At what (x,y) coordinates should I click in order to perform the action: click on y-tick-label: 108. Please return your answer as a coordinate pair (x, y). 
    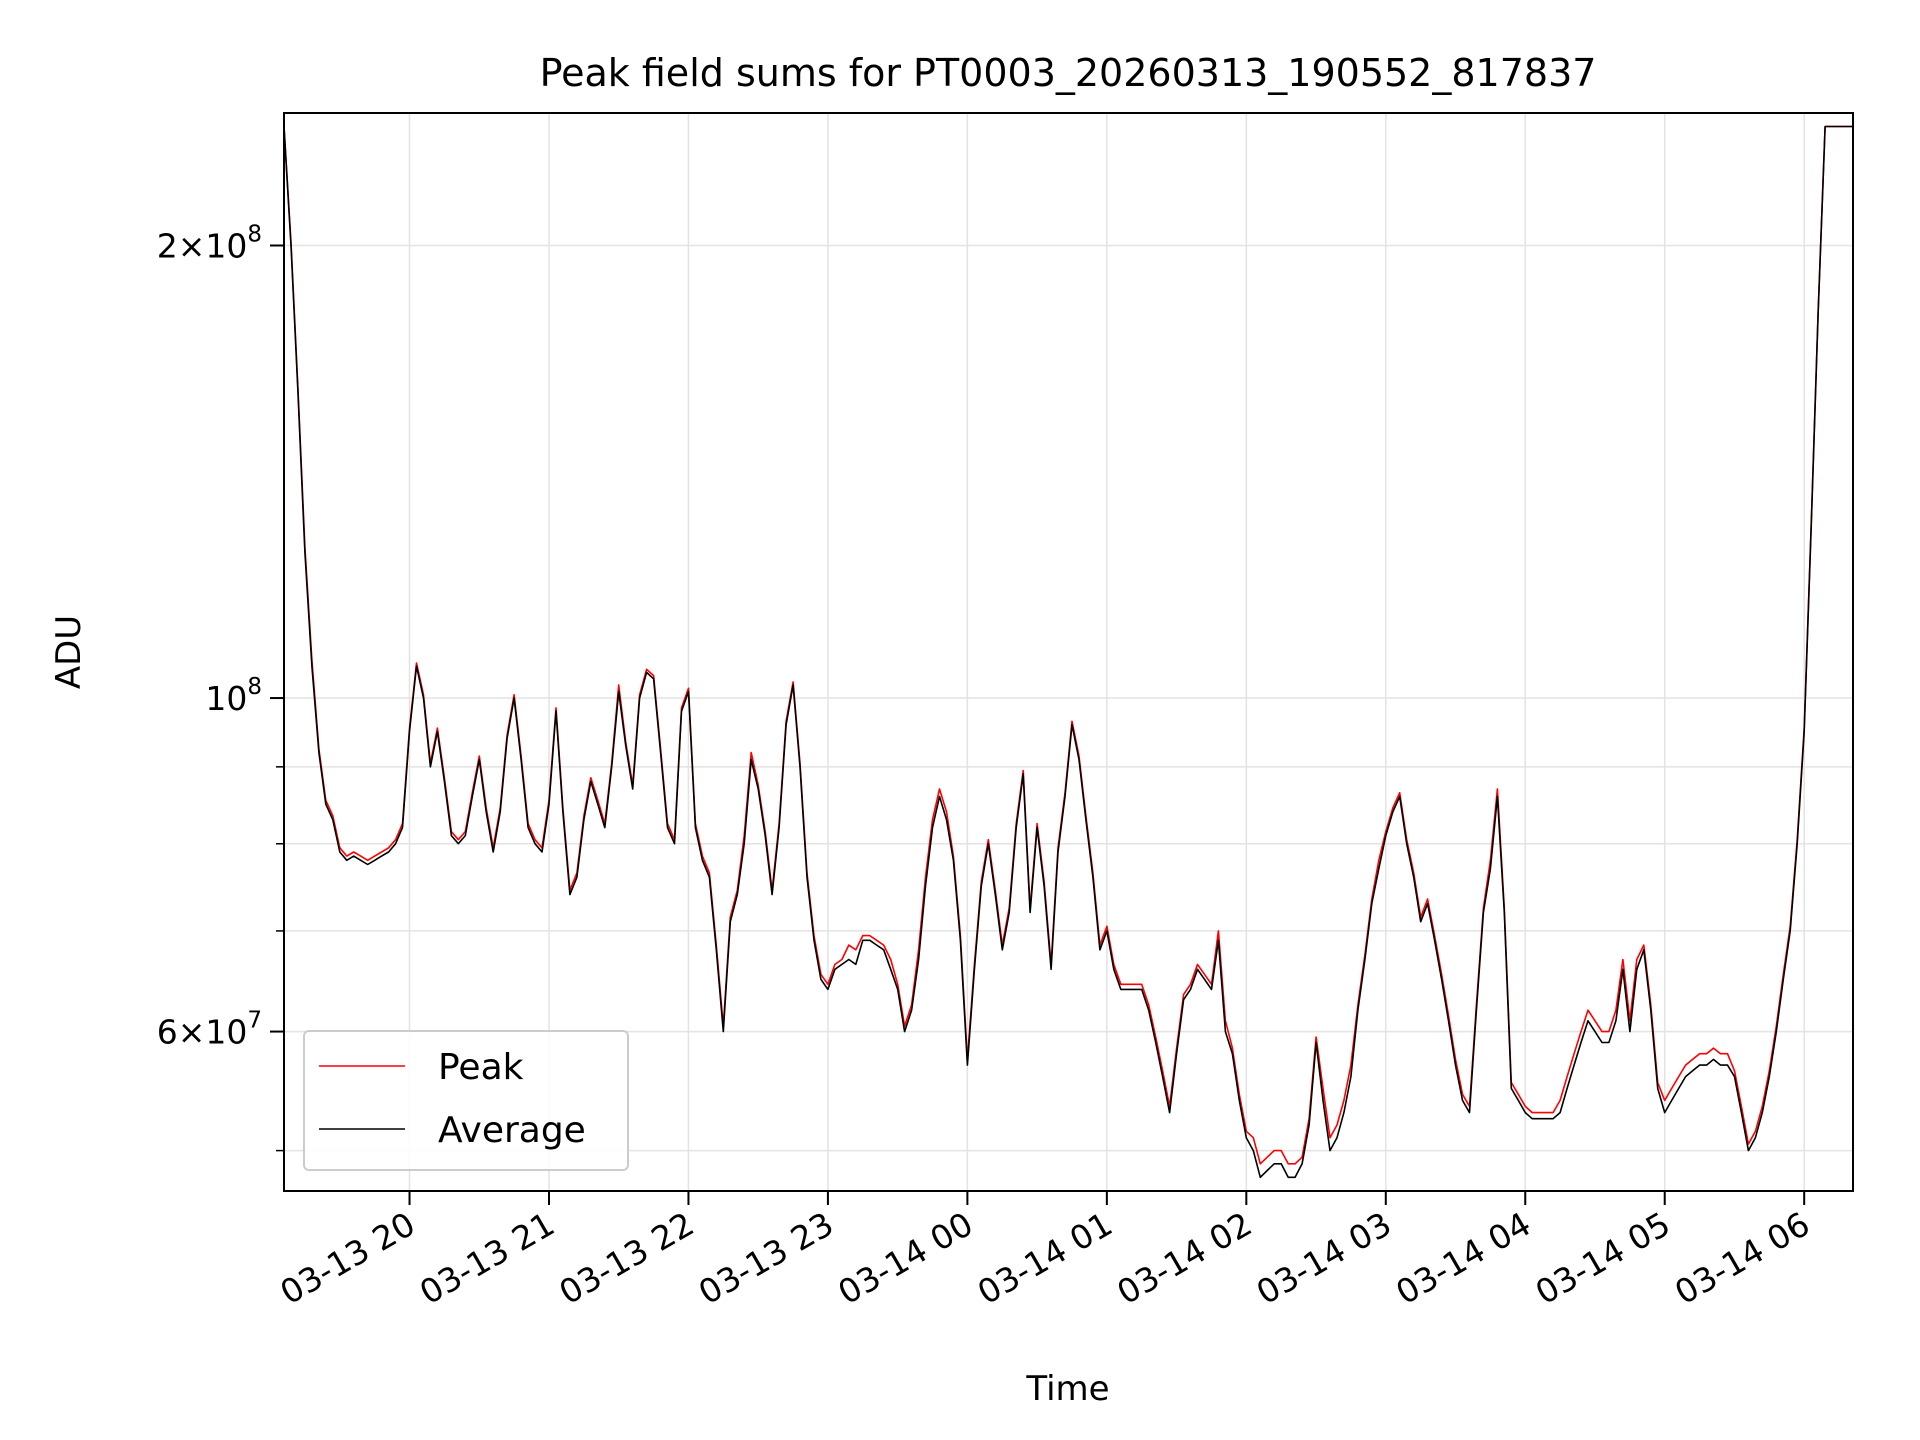
    Looking at the image, I should click on (233, 696).